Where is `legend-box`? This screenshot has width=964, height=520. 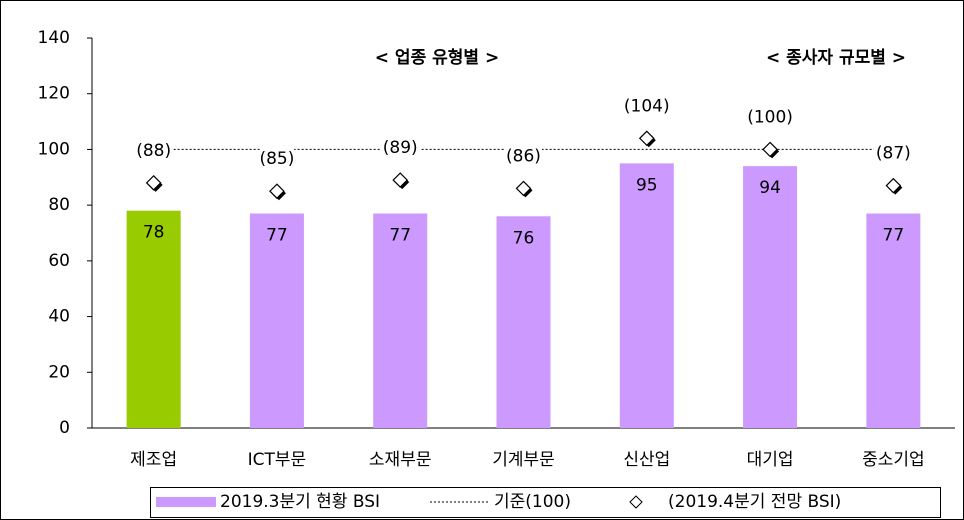 legend-box is located at coordinates (545, 502).